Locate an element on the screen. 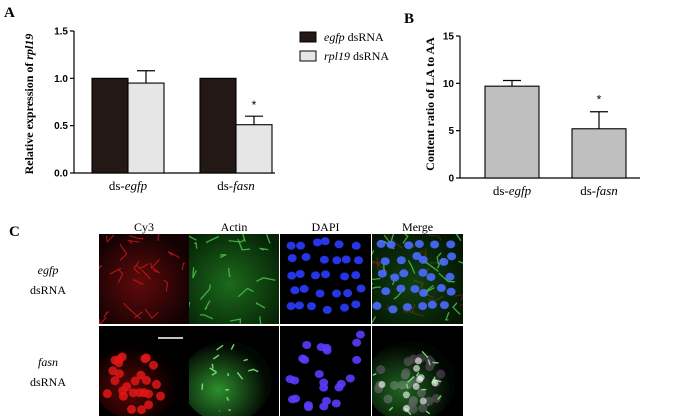 The width and height of the screenshot is (675, 419). chart-a-y-axis-label: Relative expression of rpl19 is located at coordinates (29, 104).